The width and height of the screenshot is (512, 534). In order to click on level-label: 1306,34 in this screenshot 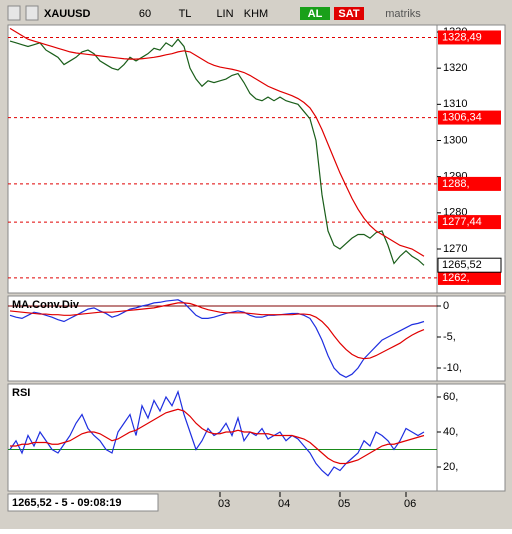, I will do `click(462, 117)`.